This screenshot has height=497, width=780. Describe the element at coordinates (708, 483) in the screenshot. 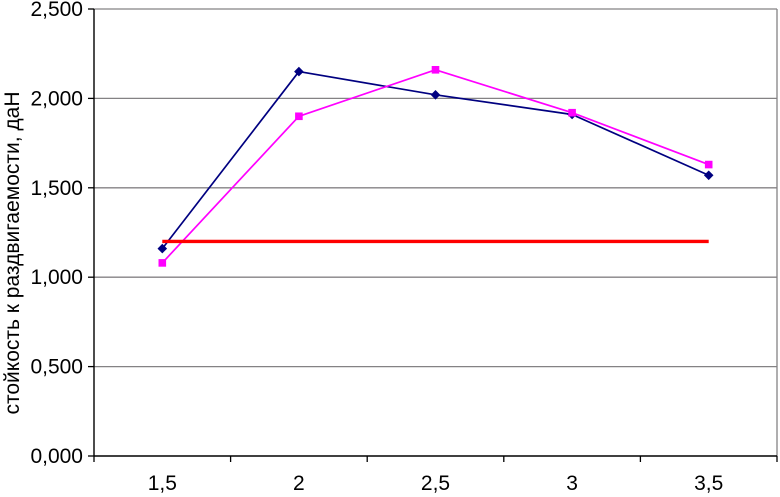

I see `x-axis-tick-label: 3,5` at that location.